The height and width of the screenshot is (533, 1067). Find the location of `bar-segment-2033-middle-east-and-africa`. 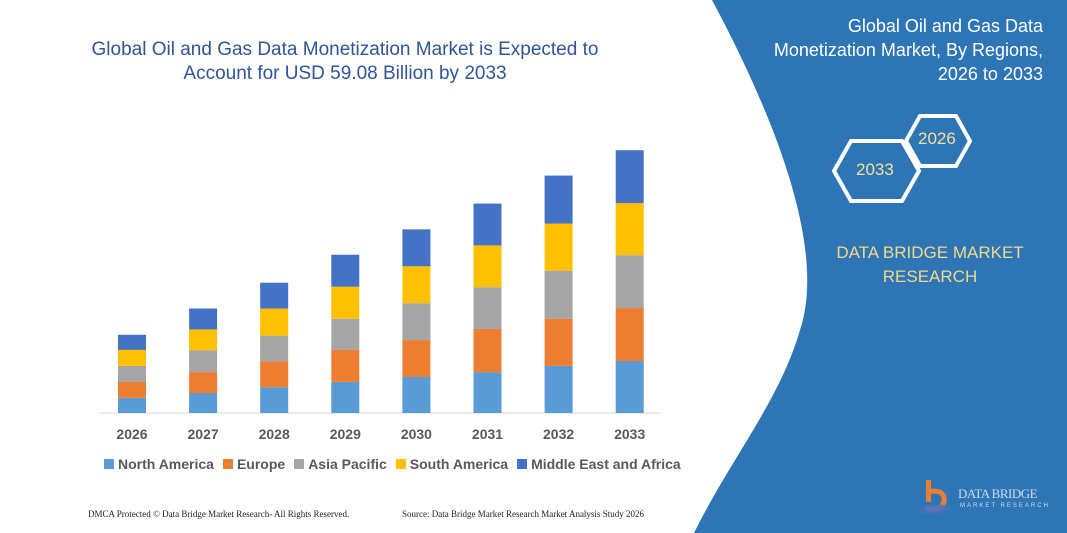

bar-segment-2033-middle-east-and-africa is located at coordinates (629, 177).